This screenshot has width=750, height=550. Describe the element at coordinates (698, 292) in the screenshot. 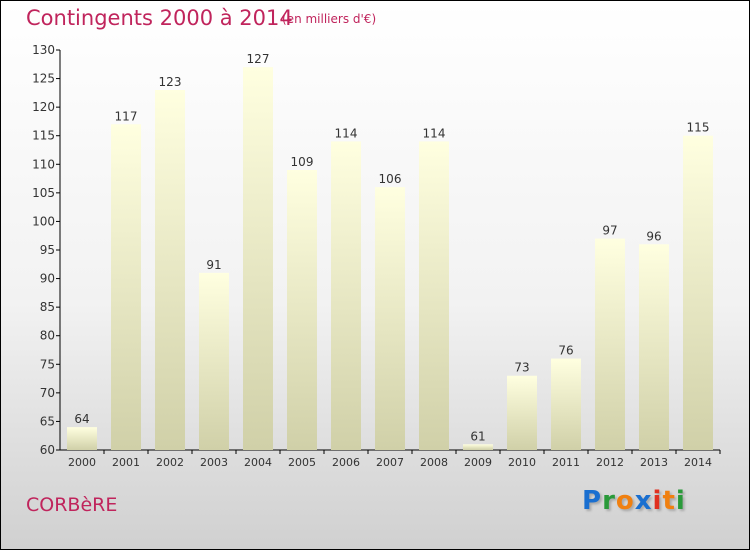

I see `bar-2014` at that location.